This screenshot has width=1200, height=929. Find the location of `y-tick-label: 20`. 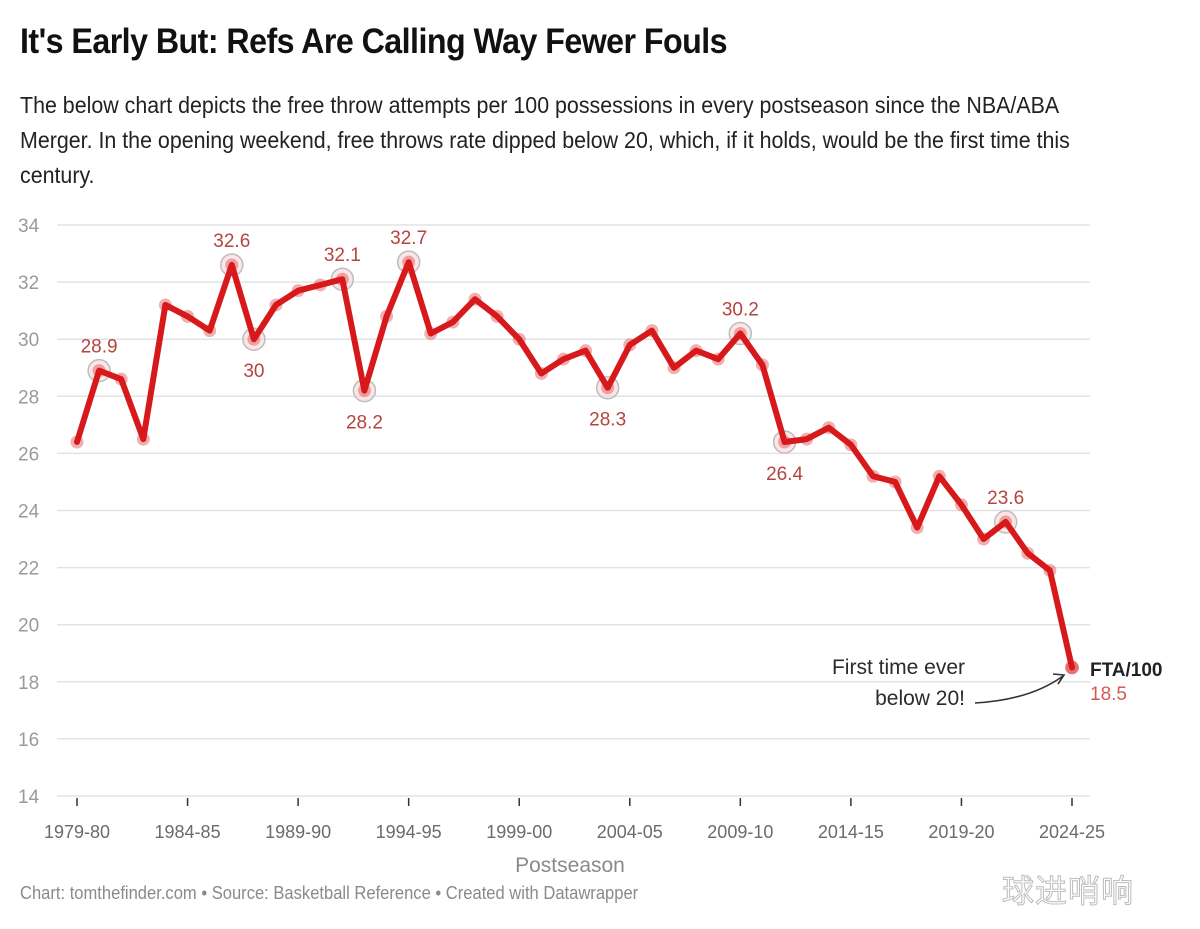

y-tick-label: 20 is located at coordinates (28, 626).